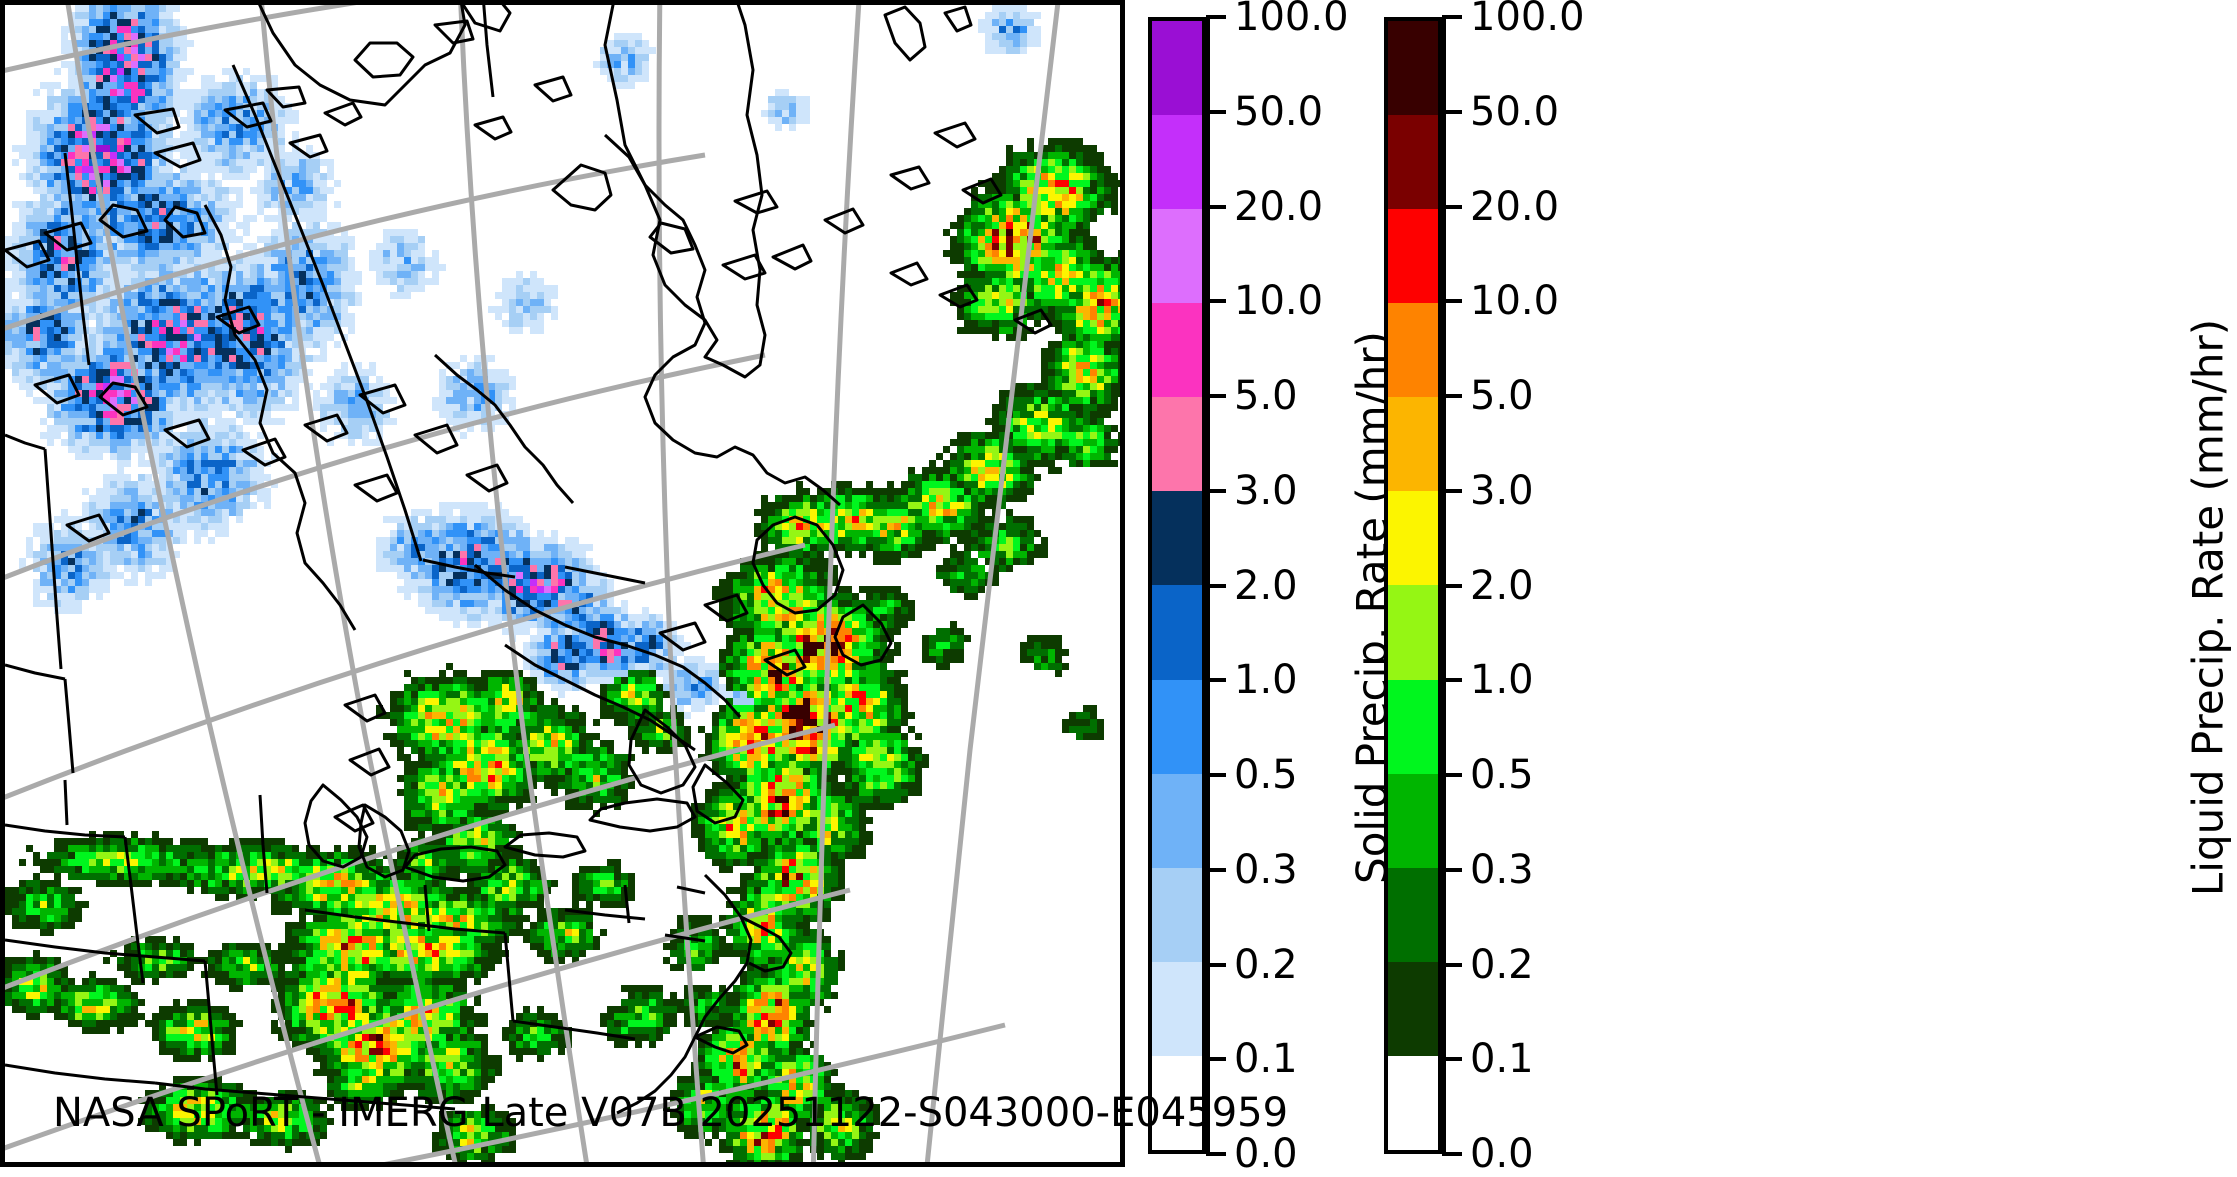 Image resolution: width=2237 pixels, height=1177 pixels. What do you see at coordinates (1266, 1154) in the screenshot?
I see `solid-tick-label: 0.0` at bounding box center [1266, 1154].